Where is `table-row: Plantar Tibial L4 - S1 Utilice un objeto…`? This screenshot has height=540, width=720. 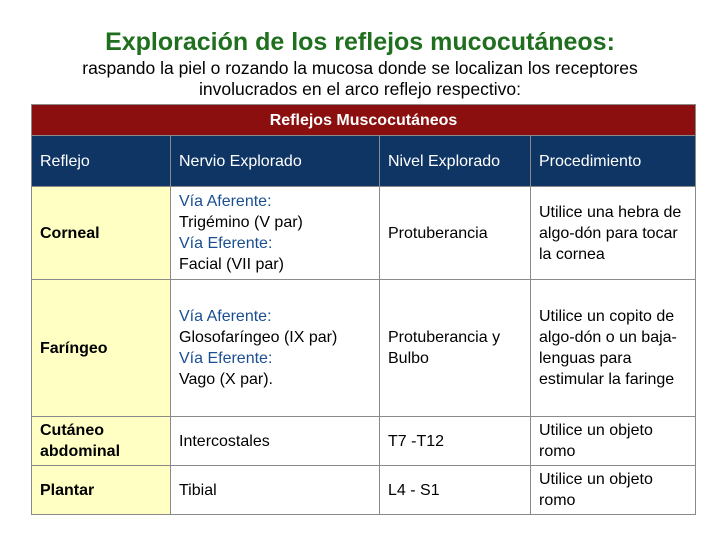
table-row: Plantar Tibial L4 - S1 Utilice un objeto… is located at coordinates (364, 490).